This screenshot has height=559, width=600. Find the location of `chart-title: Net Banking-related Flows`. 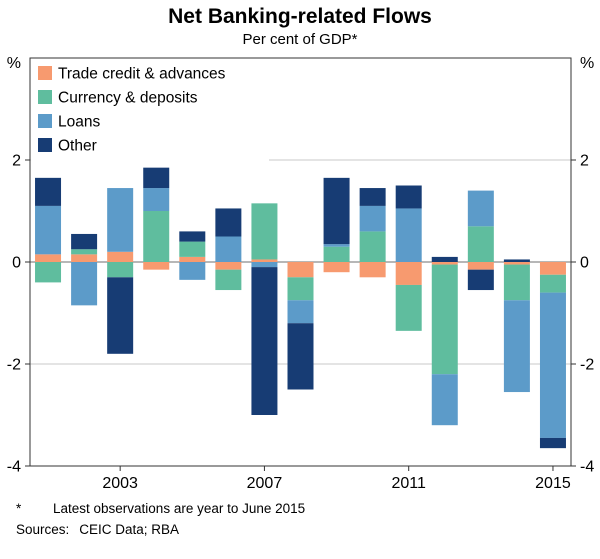

chart-title: Net Banking-related Flows is located at coordinates (300, 16).